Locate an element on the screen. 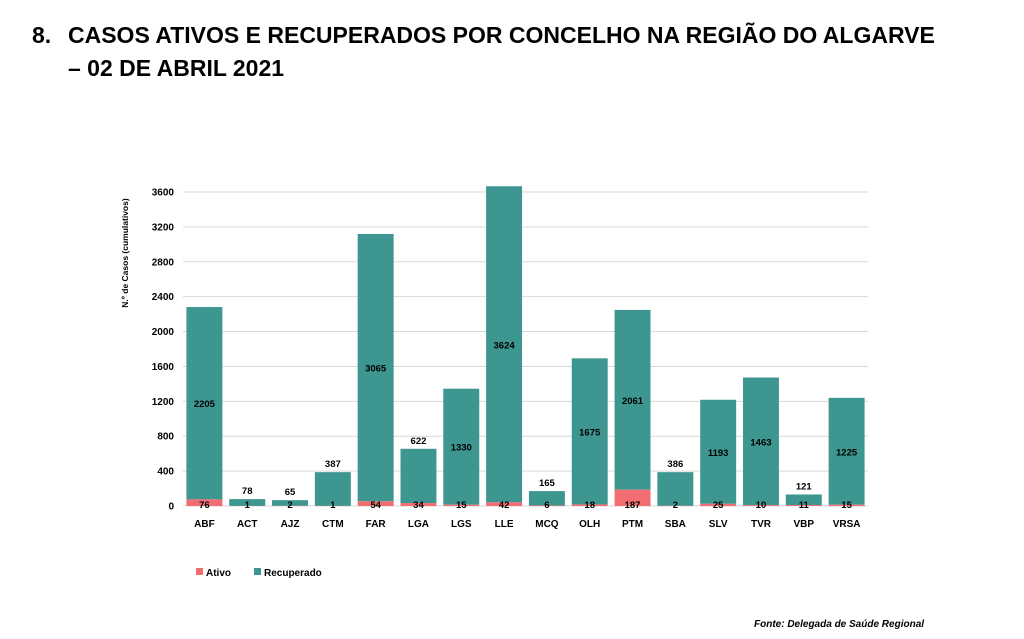 The height and width of the screenshot is (639, 1024). x-category-label: CTM is located at coordinates (333, 524).